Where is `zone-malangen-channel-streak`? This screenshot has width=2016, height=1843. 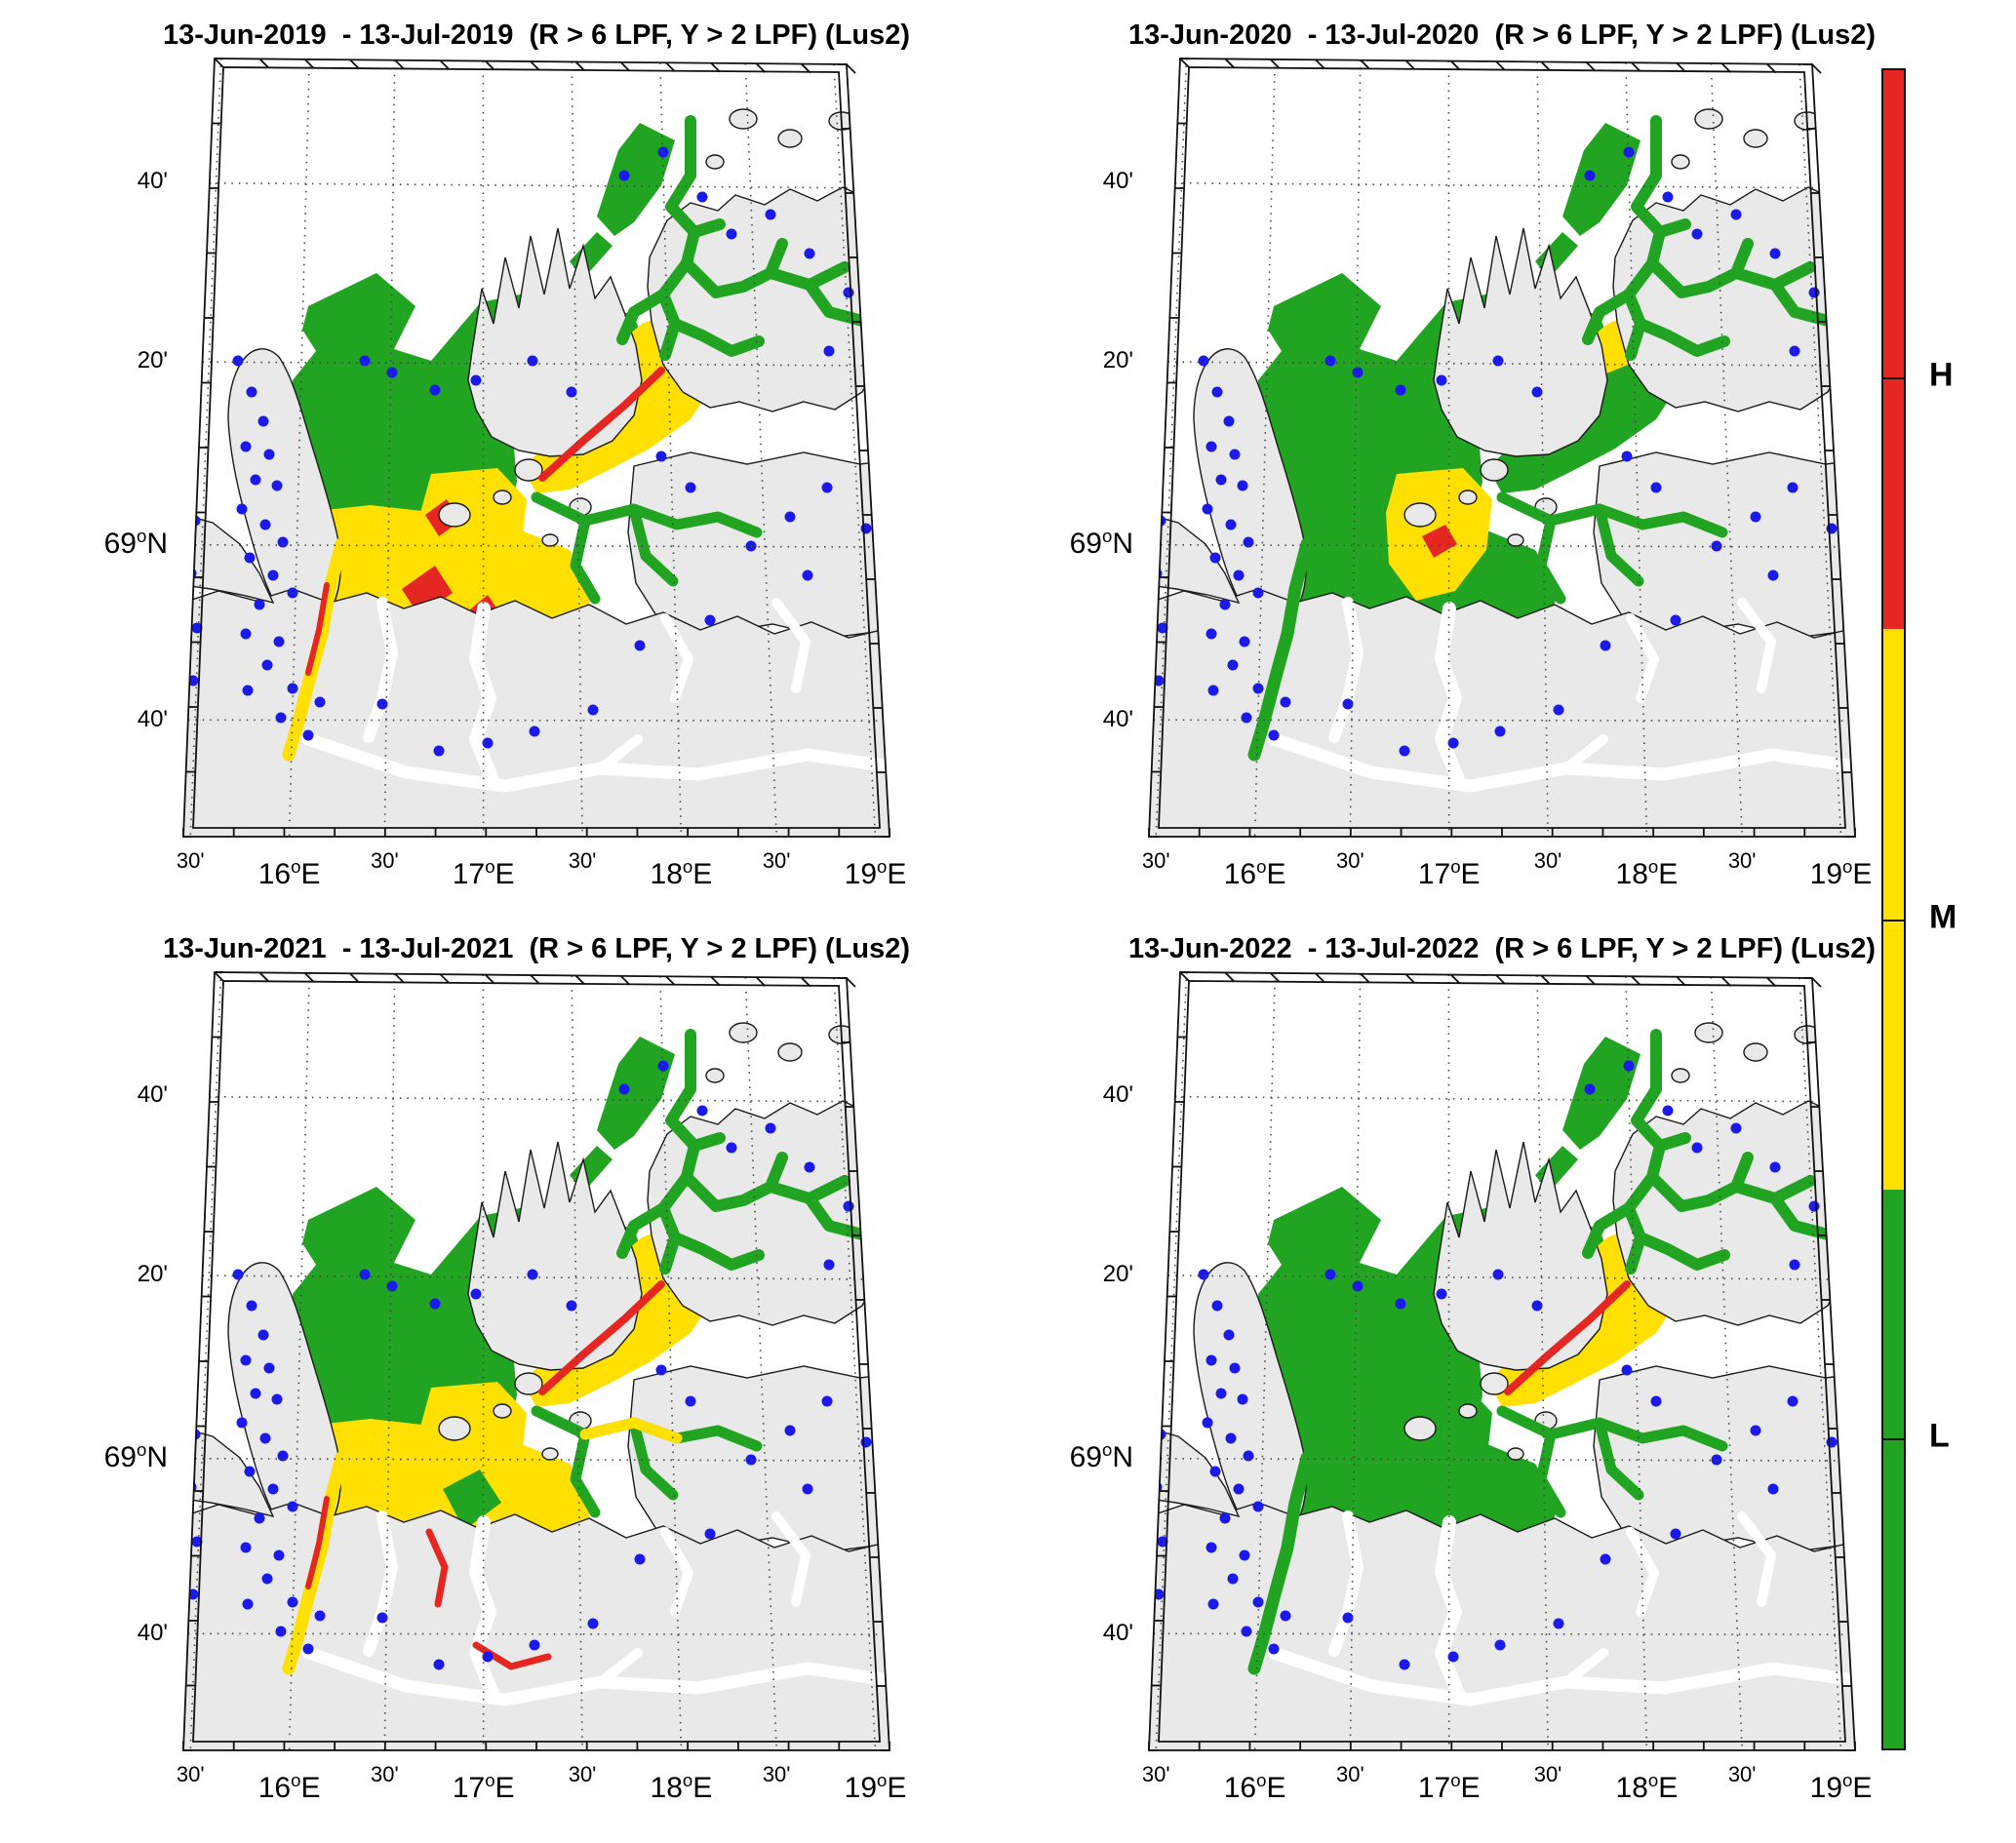
zone-malangen-channel-streak is located at coordinates (1567, 1337).